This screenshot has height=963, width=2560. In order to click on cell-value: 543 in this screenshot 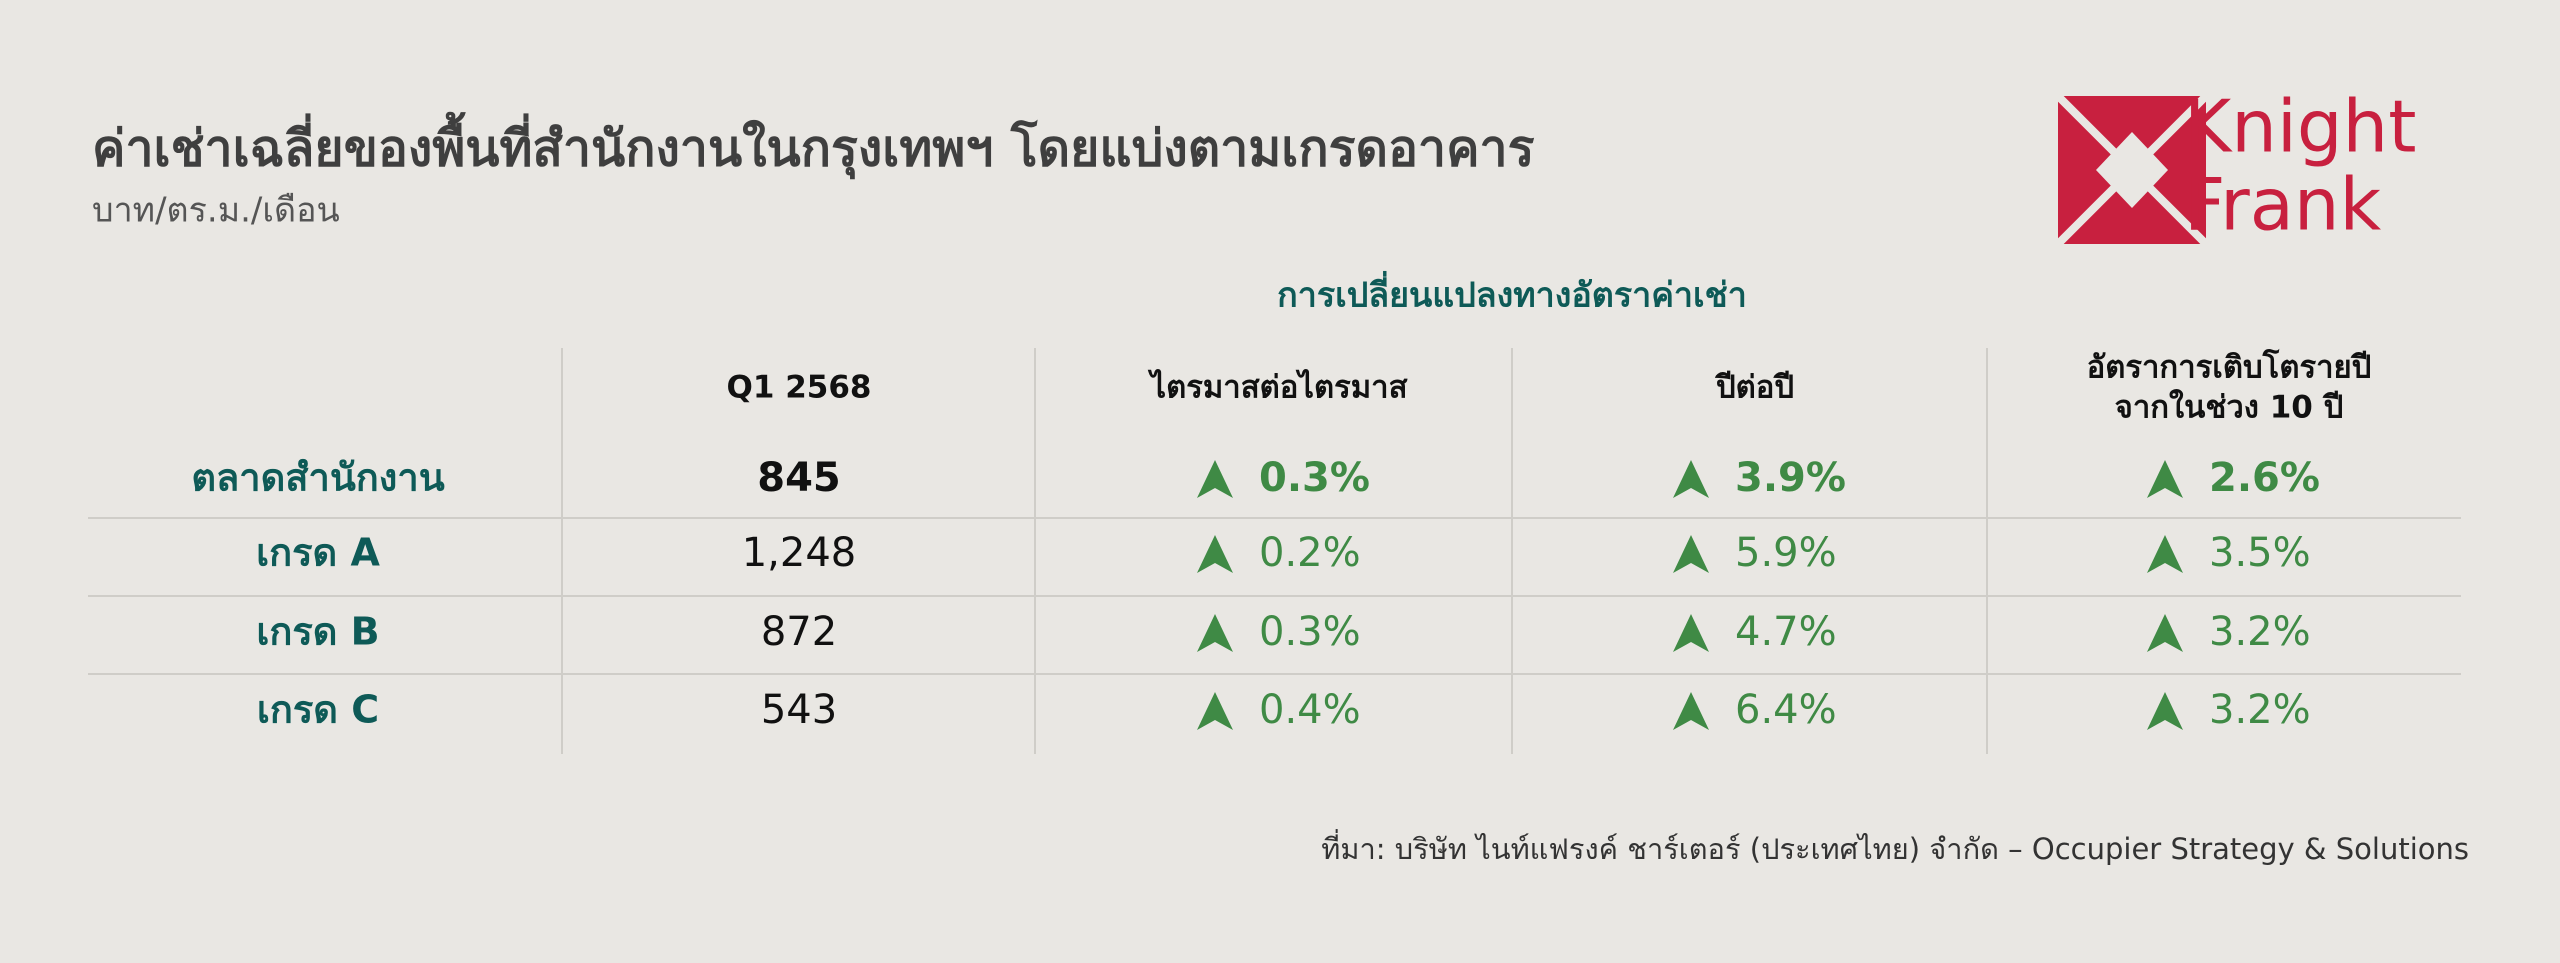, I will do `click(799, 710)`.